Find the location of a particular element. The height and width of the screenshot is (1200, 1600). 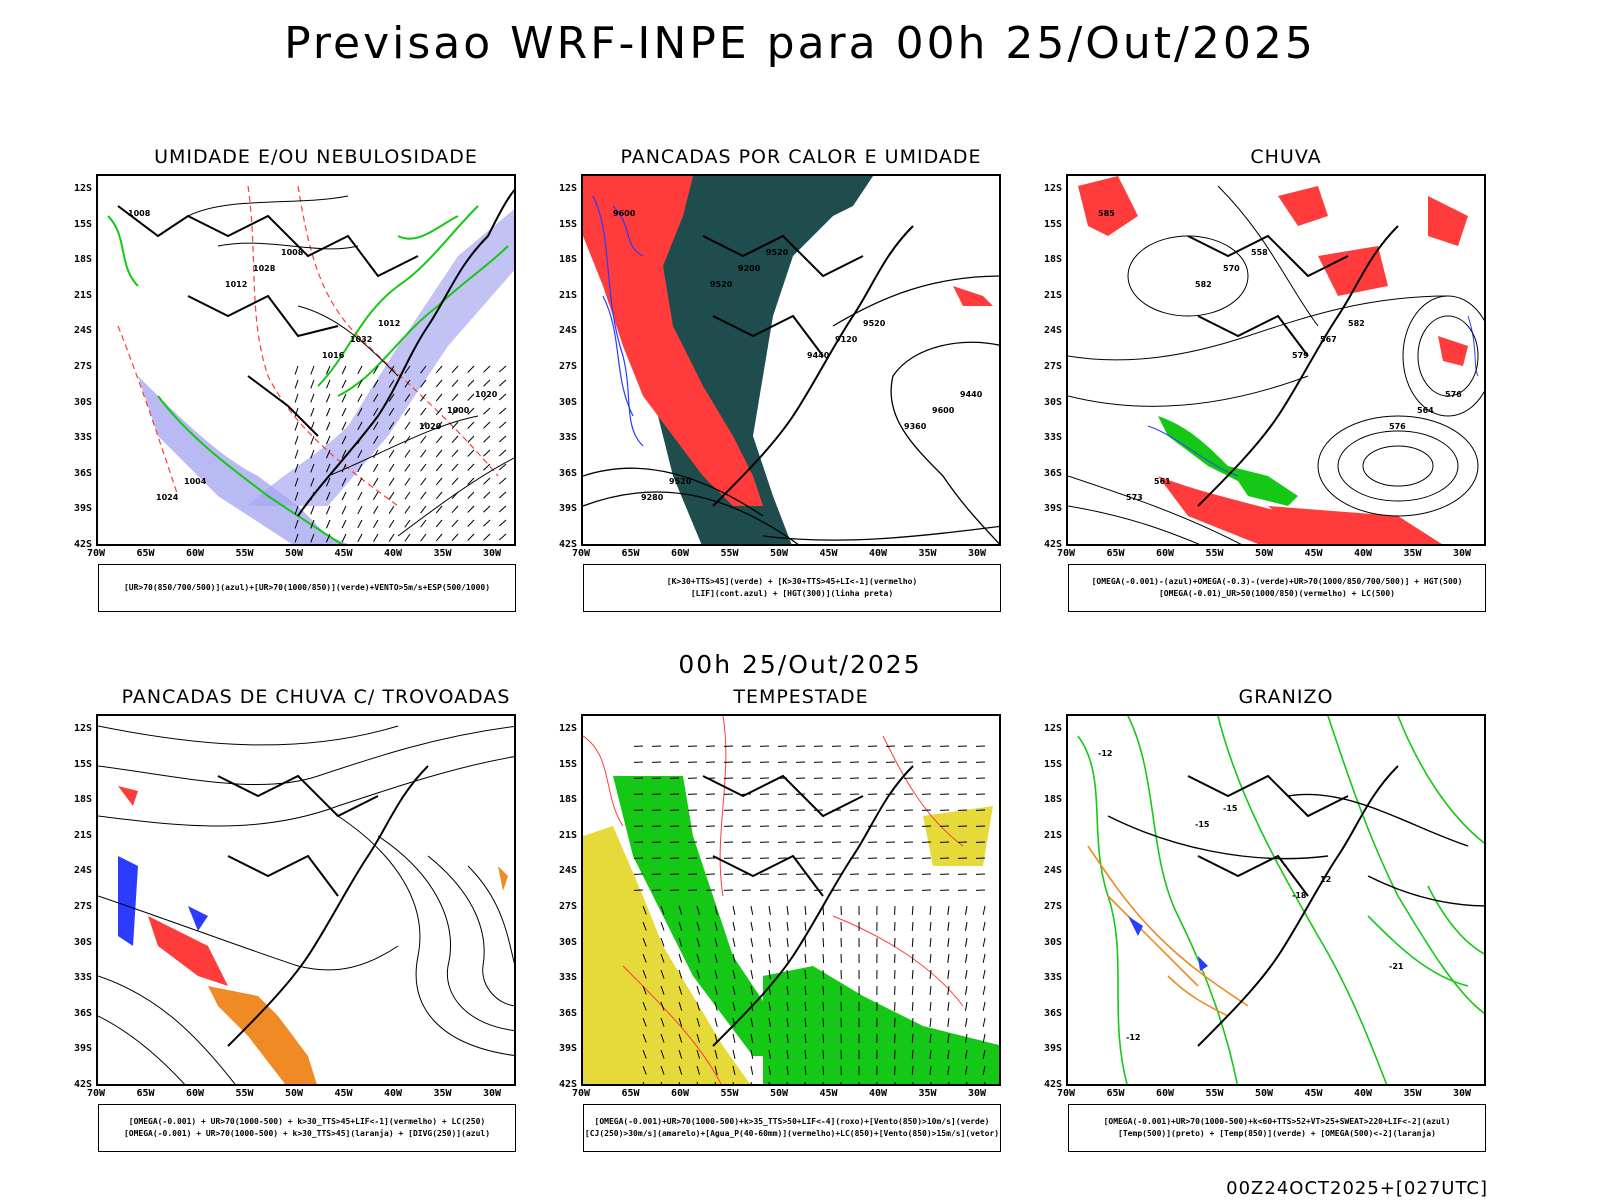

latitude-label: 21S is located at coordinates (82, 835).